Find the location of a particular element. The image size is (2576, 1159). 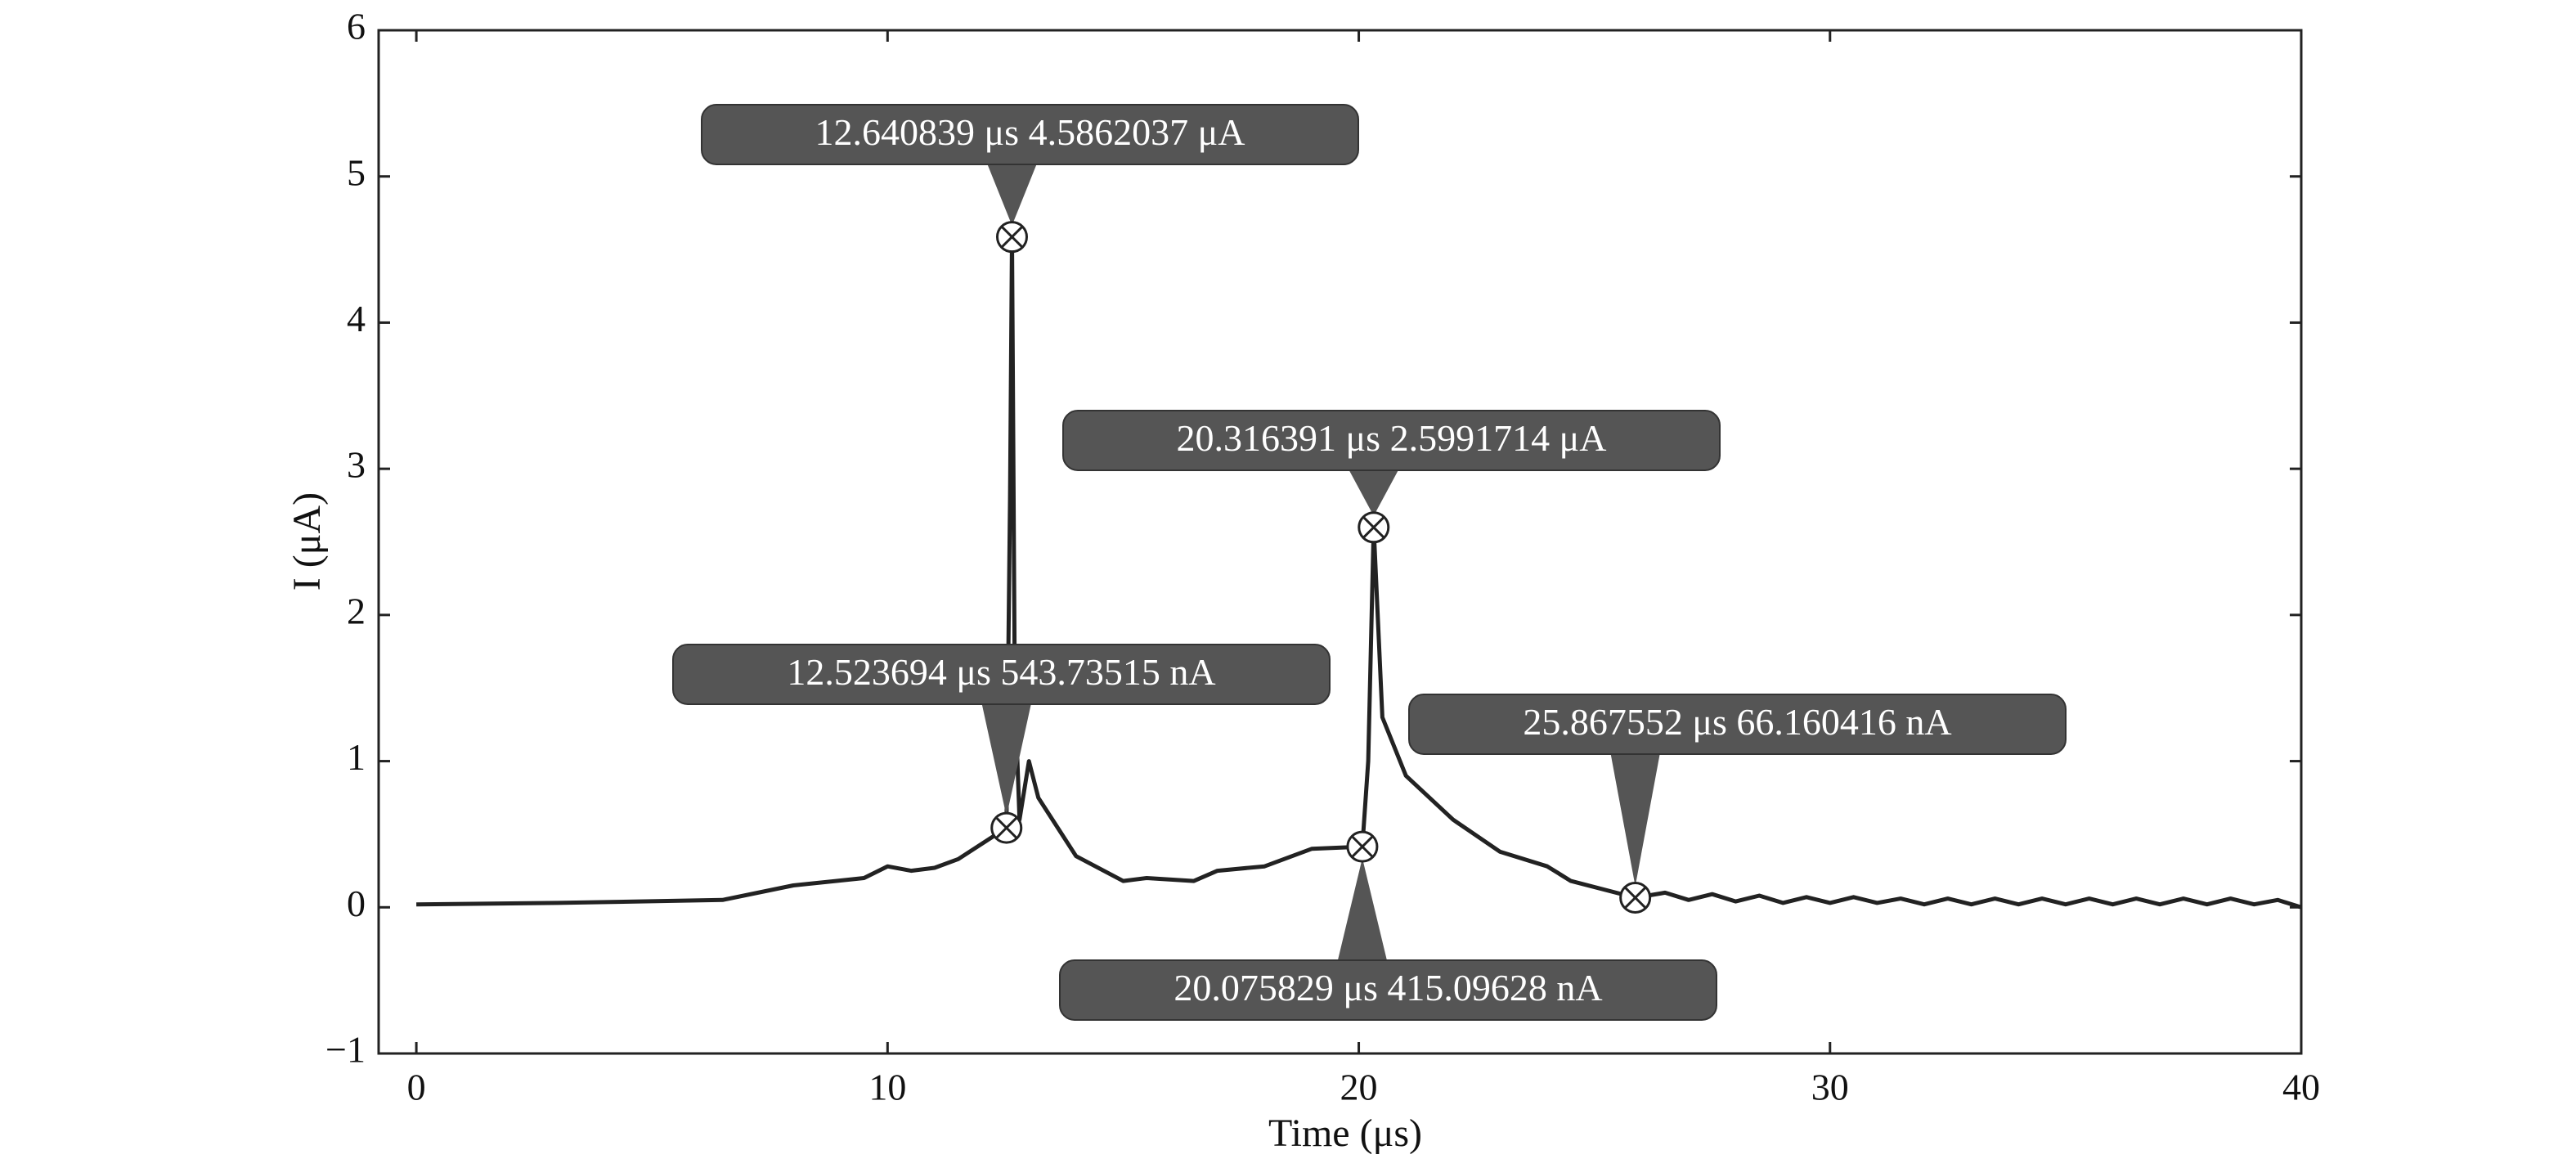

callout-text: 20.316391 μs 2.5991714 μA is located at coordinates (1392, 438).